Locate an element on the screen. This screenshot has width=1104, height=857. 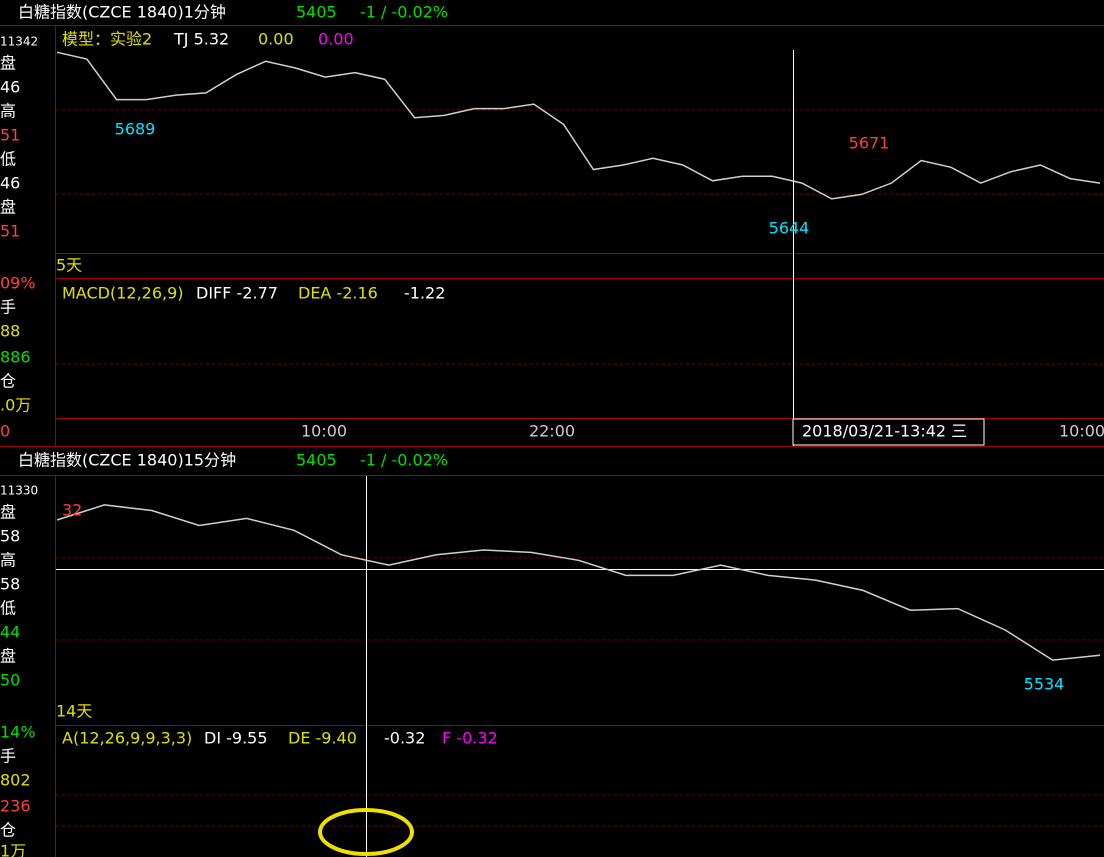
time-label: 22:00 is located at coordinates (552, 431).